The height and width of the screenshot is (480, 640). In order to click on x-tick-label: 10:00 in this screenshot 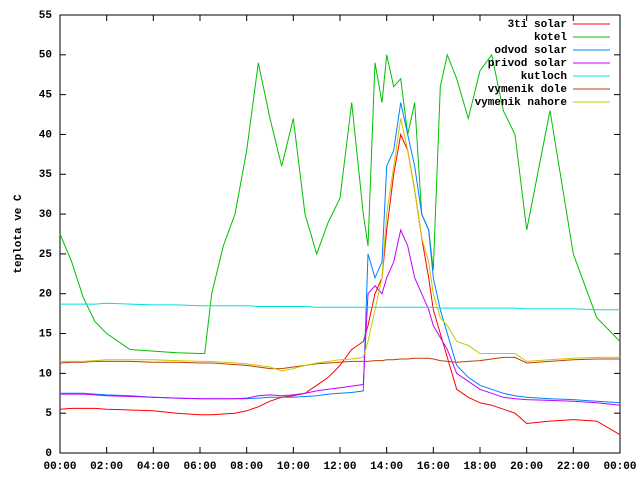, I will do `click(293, 467)`.